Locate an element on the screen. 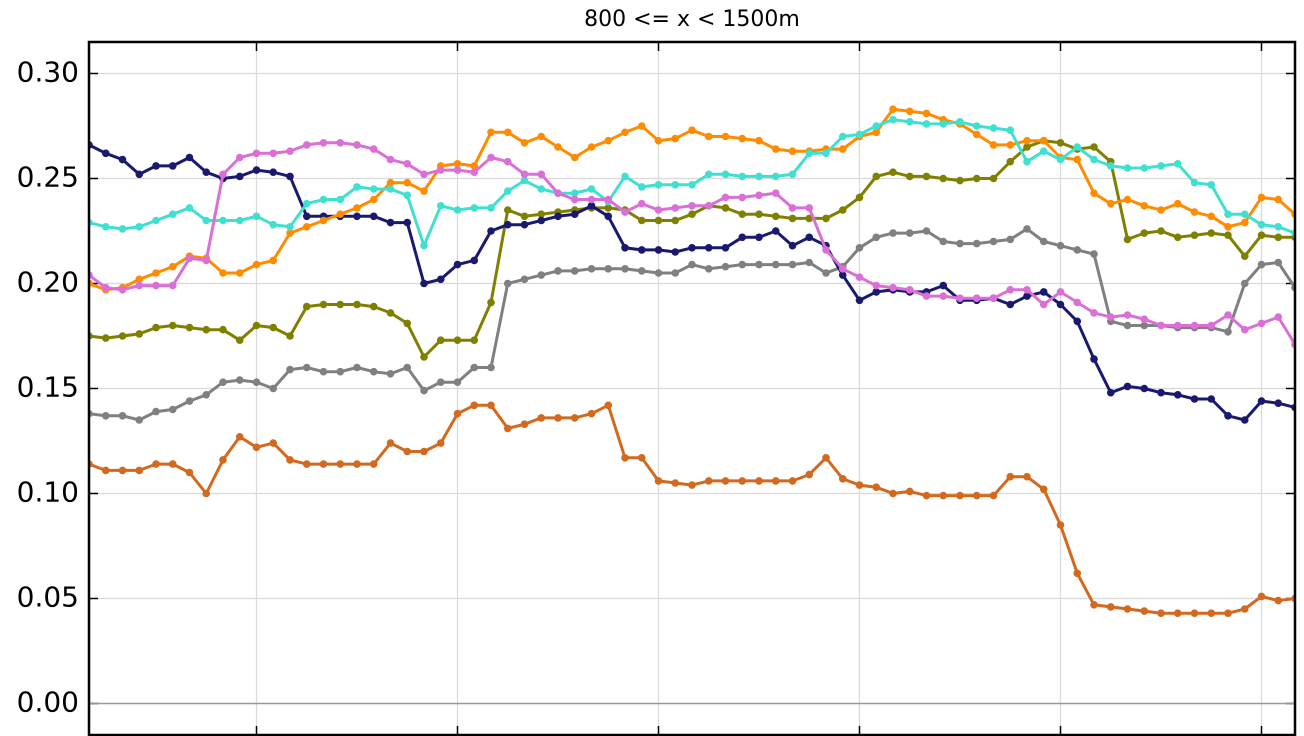  y-tick-label: 0.00 is located at coordinates (48, 702).